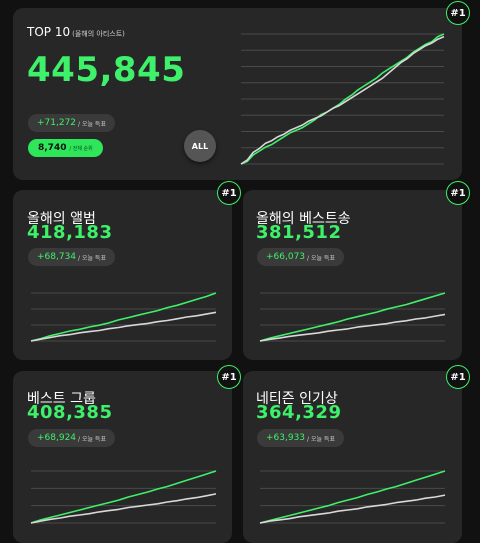  I want to click on hero-line-chart, so click(342, 99).